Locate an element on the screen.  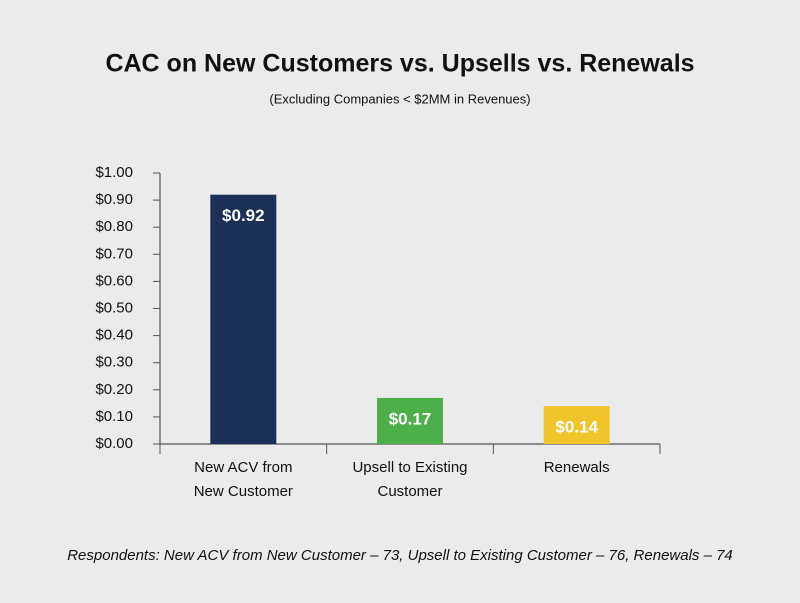
value-label: $0.14 is located at coordinates (576, 427).